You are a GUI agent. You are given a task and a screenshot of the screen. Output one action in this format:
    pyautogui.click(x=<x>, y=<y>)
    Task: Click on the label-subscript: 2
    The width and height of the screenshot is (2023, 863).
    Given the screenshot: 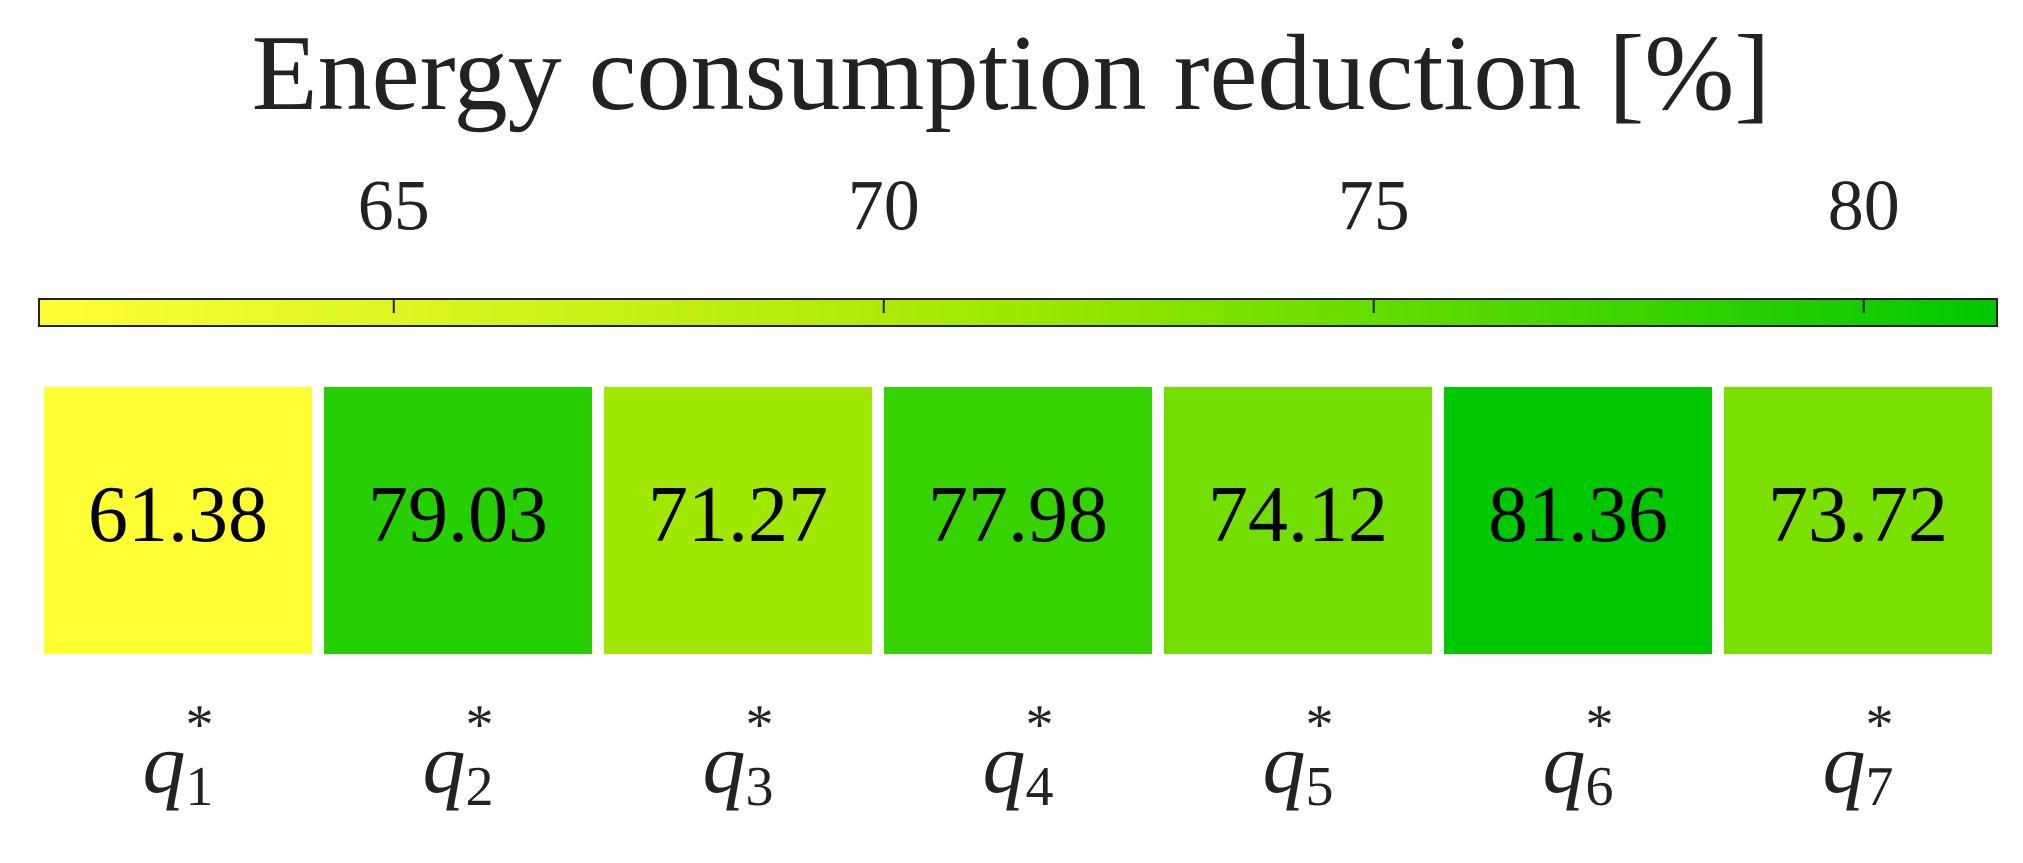 What is the action you would take?
    pyautogui.click(x=480, y=787)
    